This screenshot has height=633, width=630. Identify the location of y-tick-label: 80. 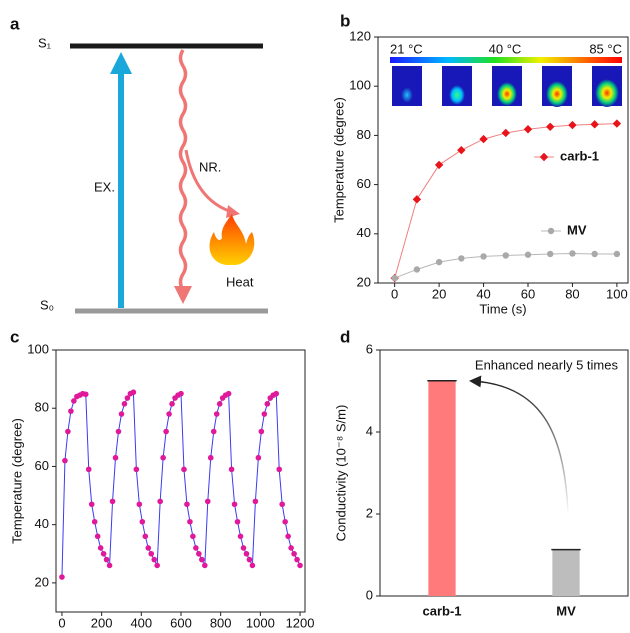
(42, 407).